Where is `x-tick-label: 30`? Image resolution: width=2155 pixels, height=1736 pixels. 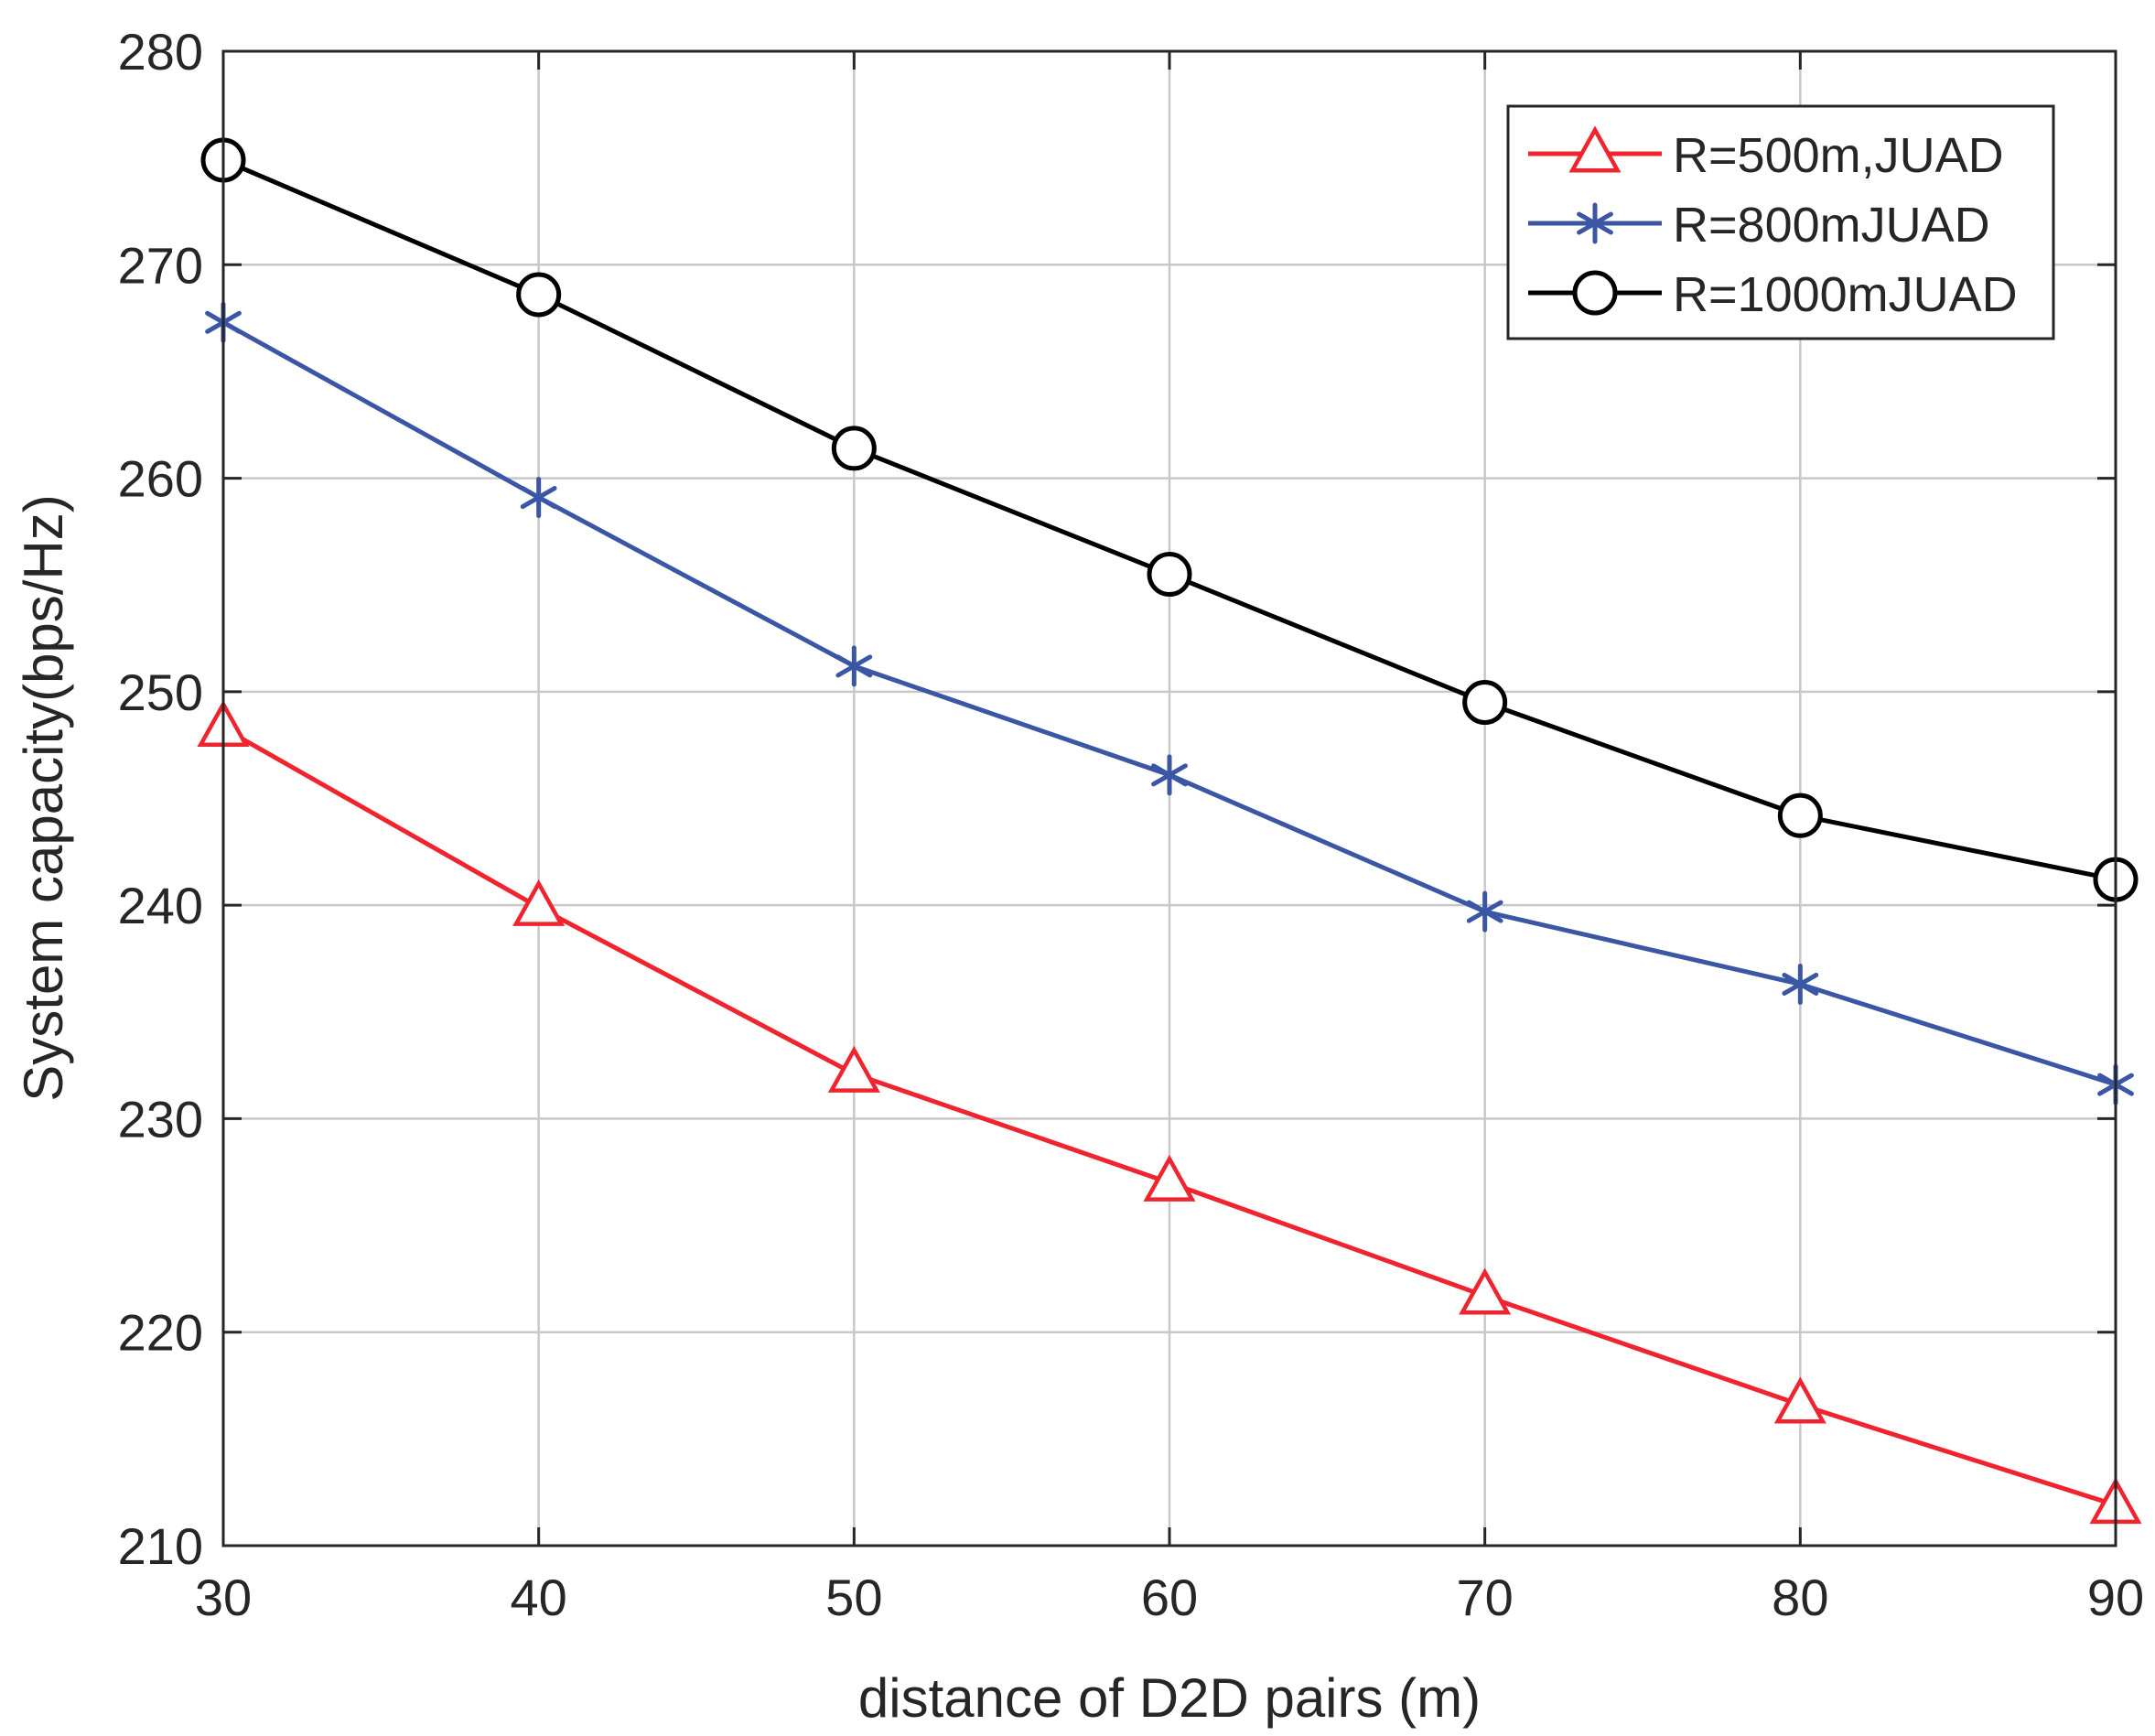
x-tick-label: 30 is located at coordinates (224, 1597).